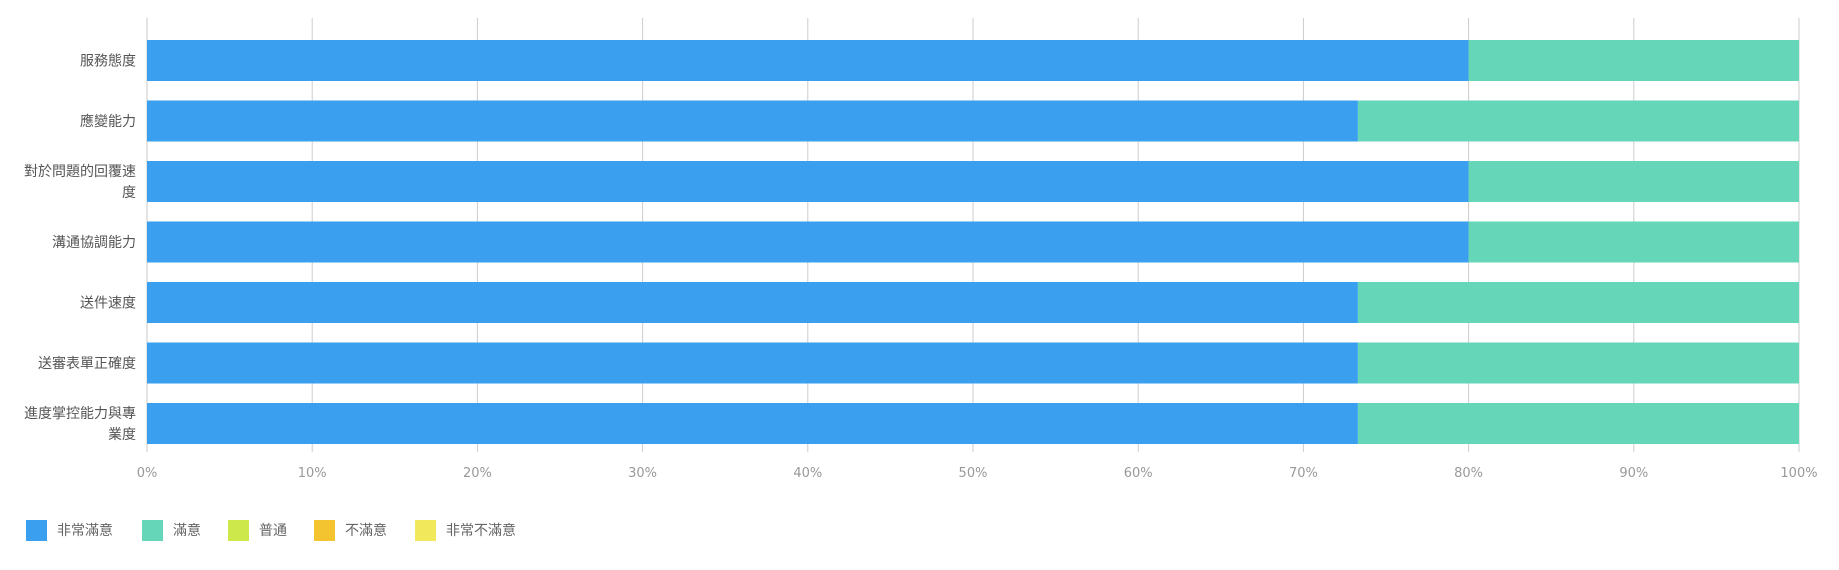 This screenshot has height=570, width=1839. Describe the element at coordinates (147, 473) in the screenshot. I see `x-tick-label: 0%` at that location.